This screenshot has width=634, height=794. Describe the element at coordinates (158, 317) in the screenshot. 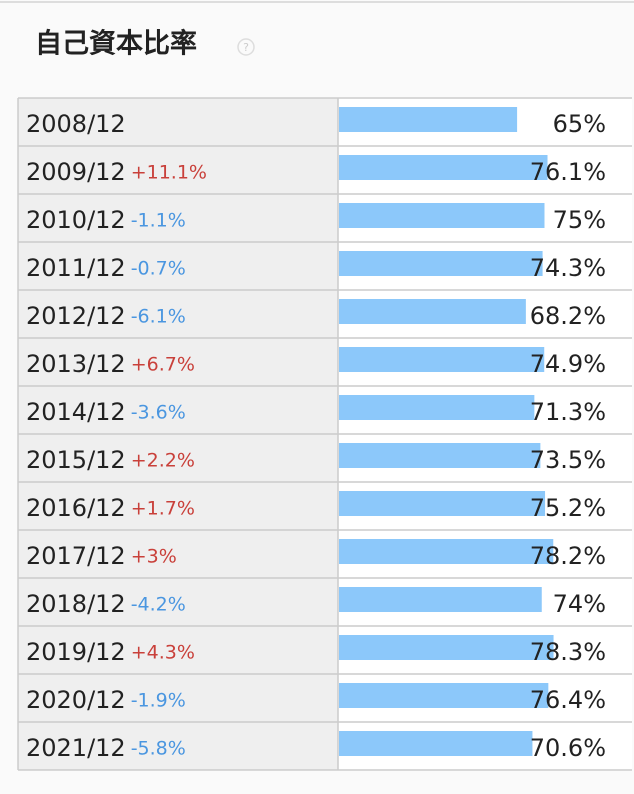

I see `change-label: -6.1%` at that location.